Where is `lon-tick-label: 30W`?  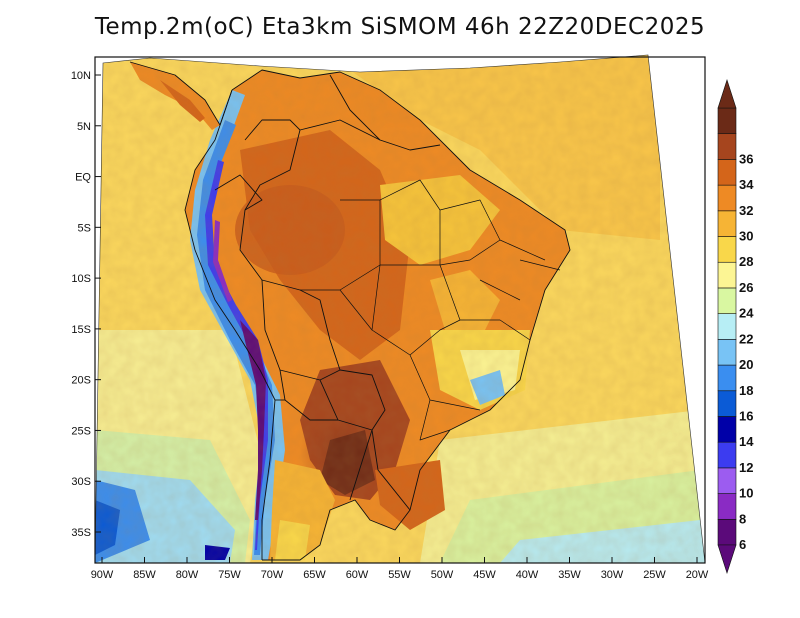 lon-tick-label: 30W is located at coordinates (612, 575).